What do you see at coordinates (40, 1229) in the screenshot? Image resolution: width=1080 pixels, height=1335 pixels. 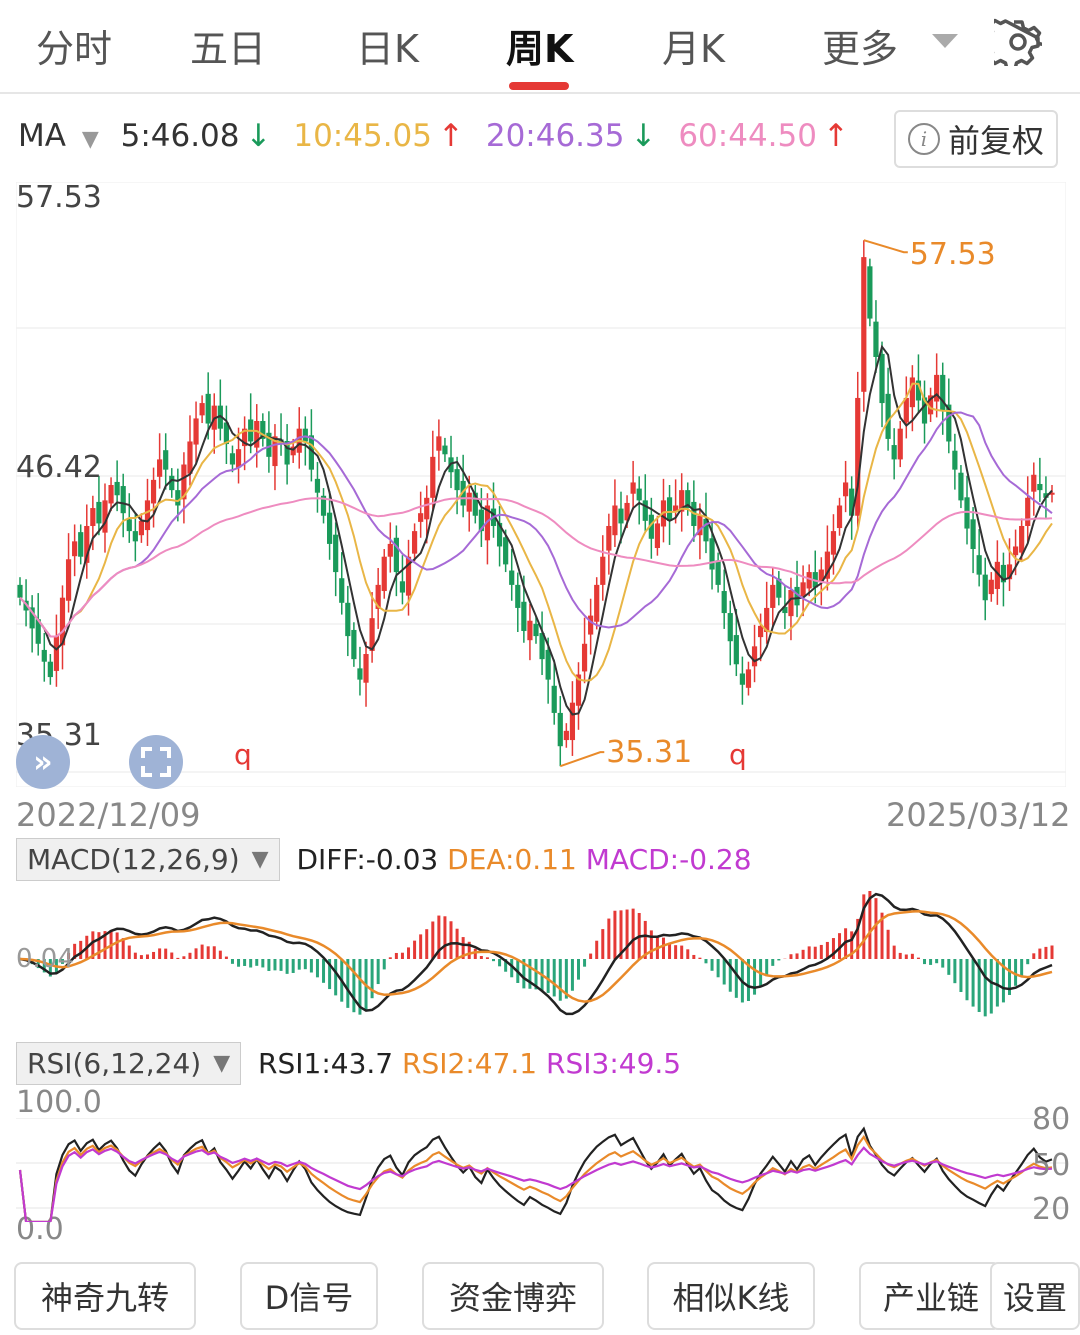 I see `rsi-axis-bottom: 0.0` at bounding box center [40, 1229].